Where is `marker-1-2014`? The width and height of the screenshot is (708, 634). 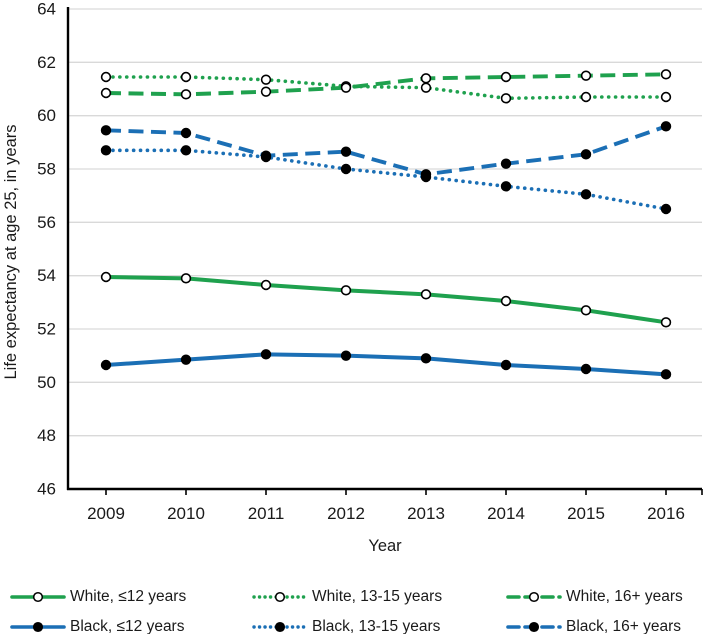
marker-1-2014 is located at coordinates (506, 98).